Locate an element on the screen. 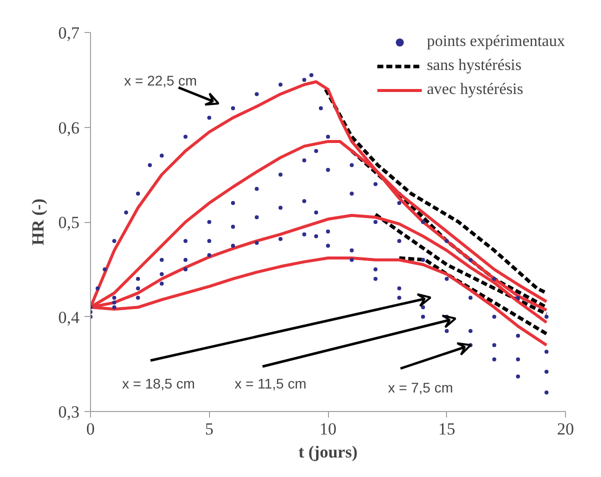 This screenshot has width=601, height=477. y-tick-label: 0,3 is located at coordinates (69, 412).